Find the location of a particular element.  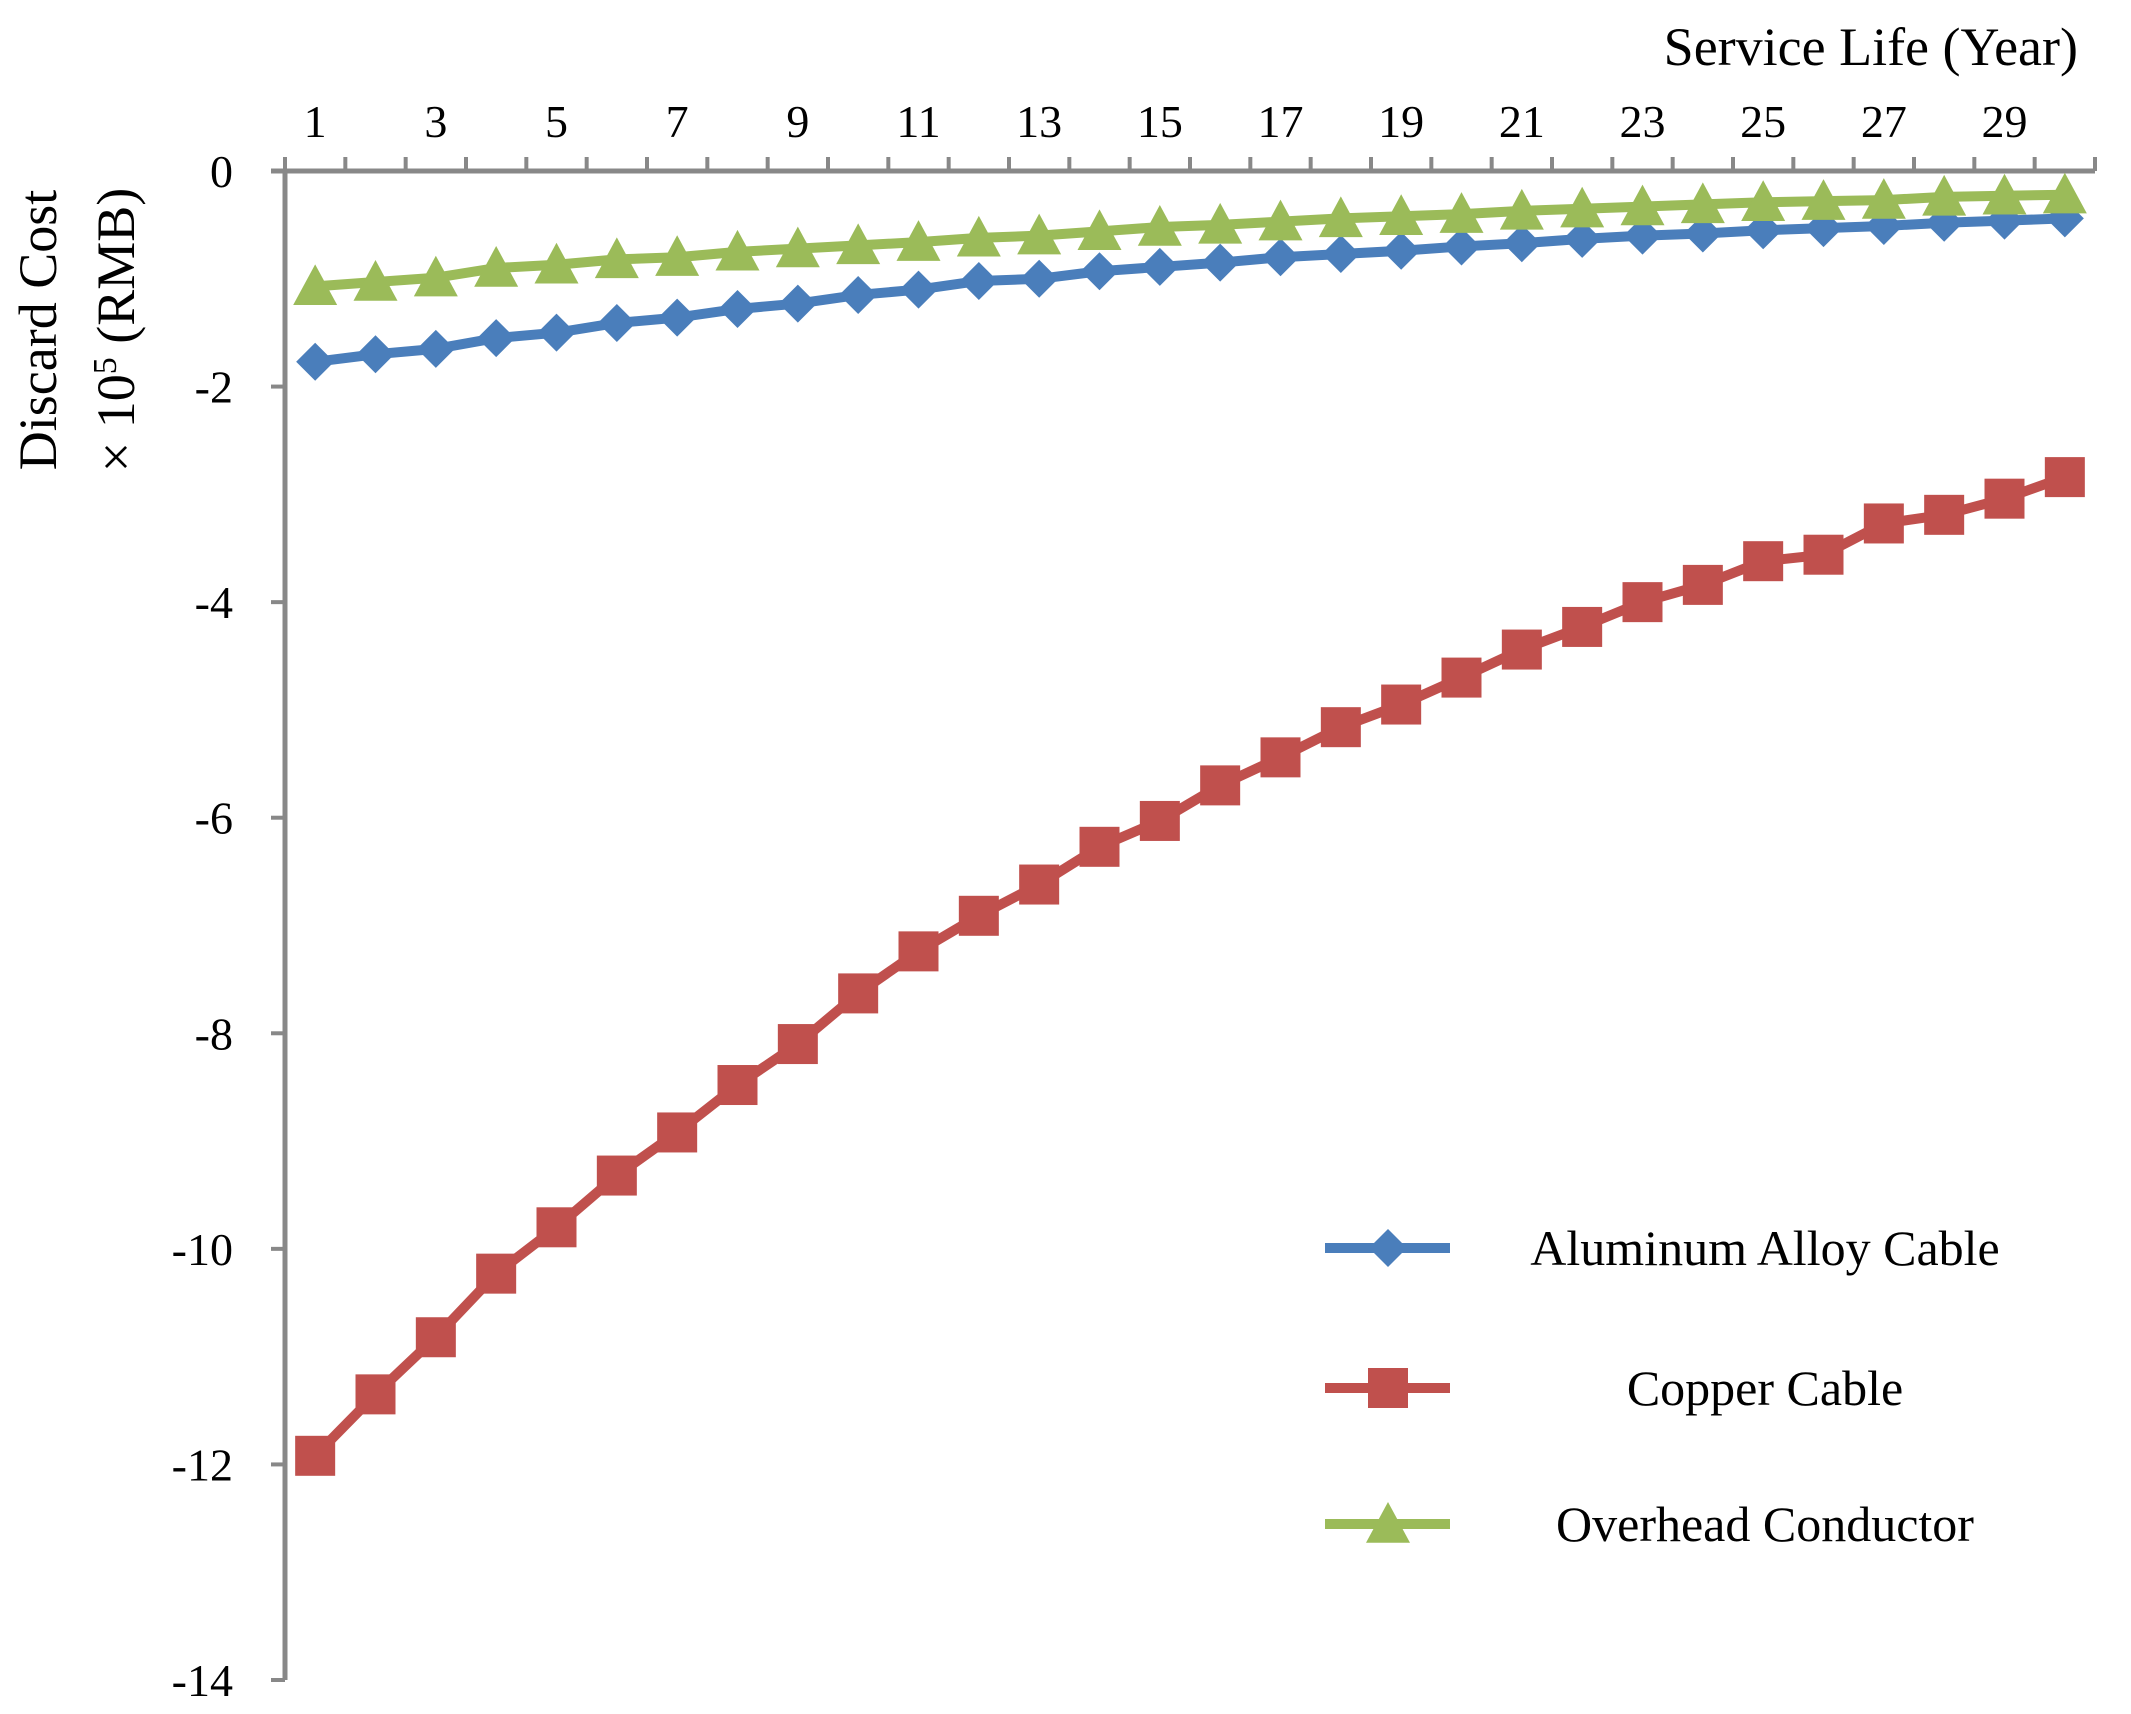

legend-label: Copper Cable is located at coordinates (1765, 1388).